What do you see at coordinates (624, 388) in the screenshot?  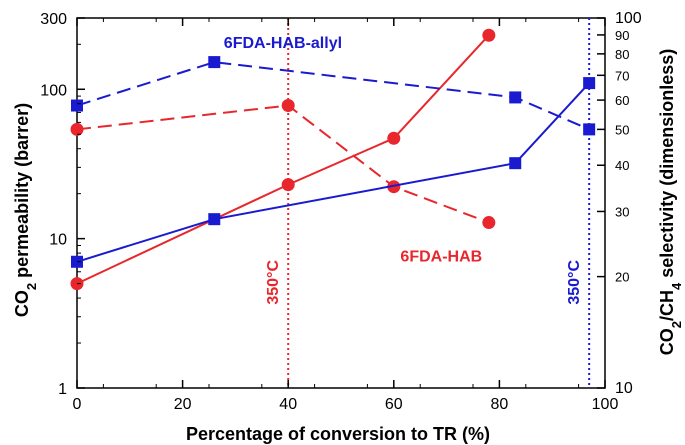 I see `y-right-tick-label: 10` at bounding box center [624, 388].